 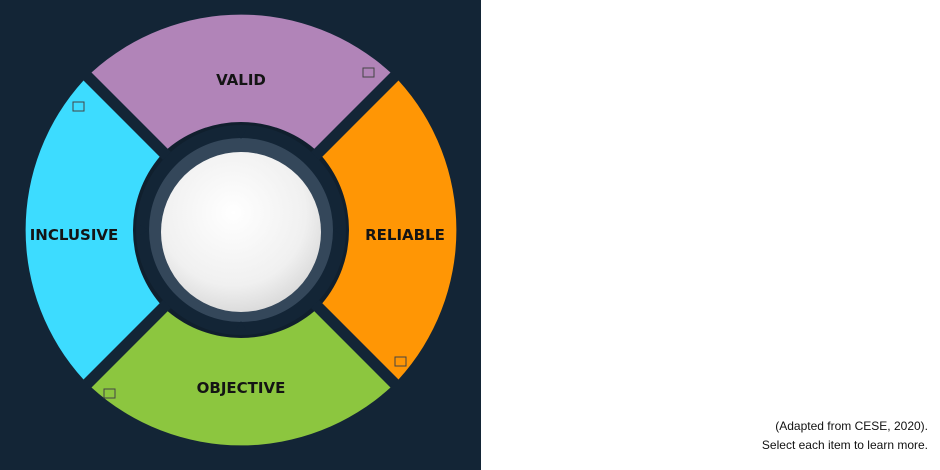 What do you see at coordinates (109, 393) in the screenshot?
I see `segment-objective-marker-icon` at bounding box center [109, 393].